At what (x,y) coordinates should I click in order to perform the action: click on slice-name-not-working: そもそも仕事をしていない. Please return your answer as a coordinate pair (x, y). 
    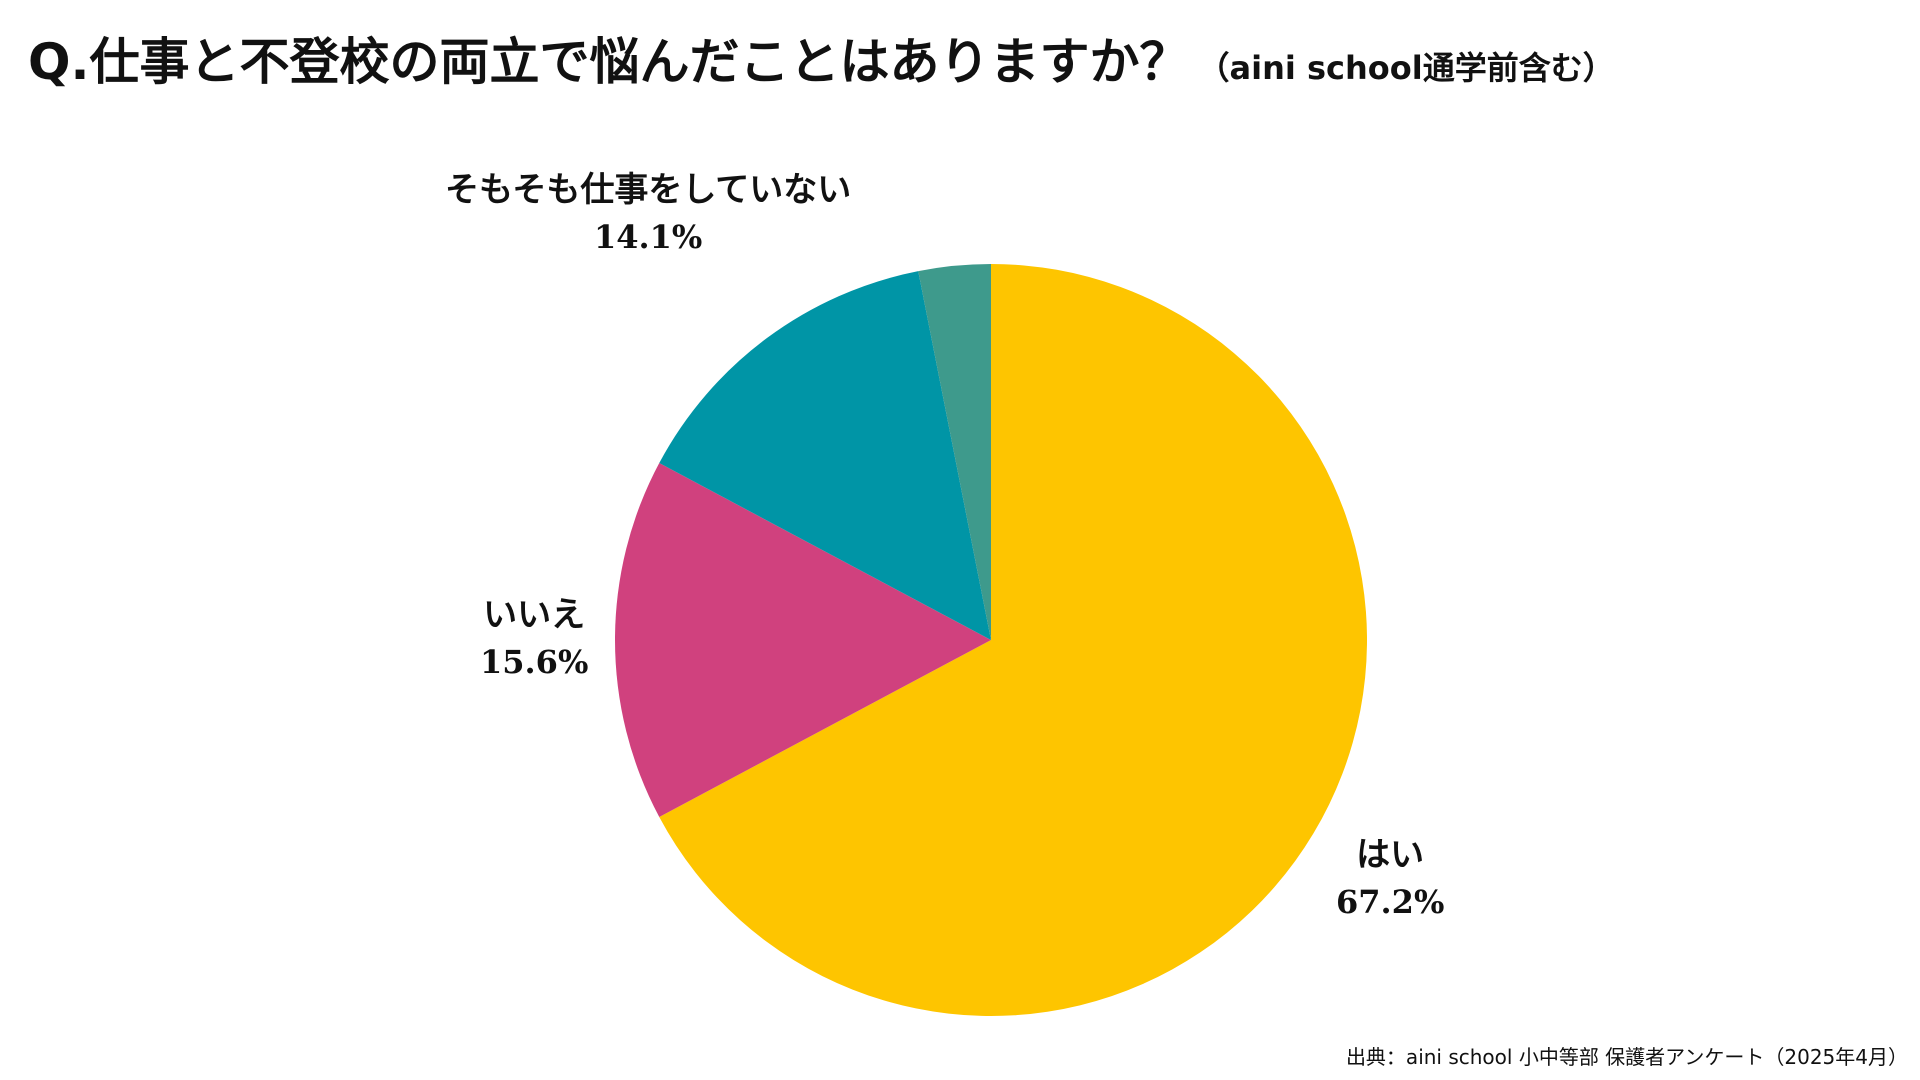
    Looking at the image, I should click on (648, 190).